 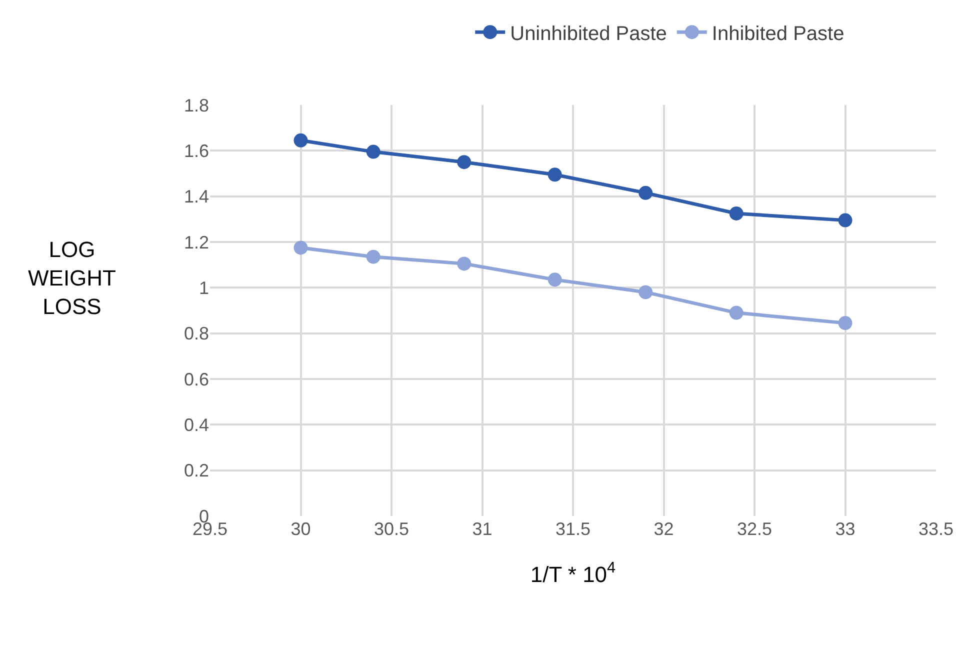 I want to click on x-tick-label: 30, so click(x=300, y=529).